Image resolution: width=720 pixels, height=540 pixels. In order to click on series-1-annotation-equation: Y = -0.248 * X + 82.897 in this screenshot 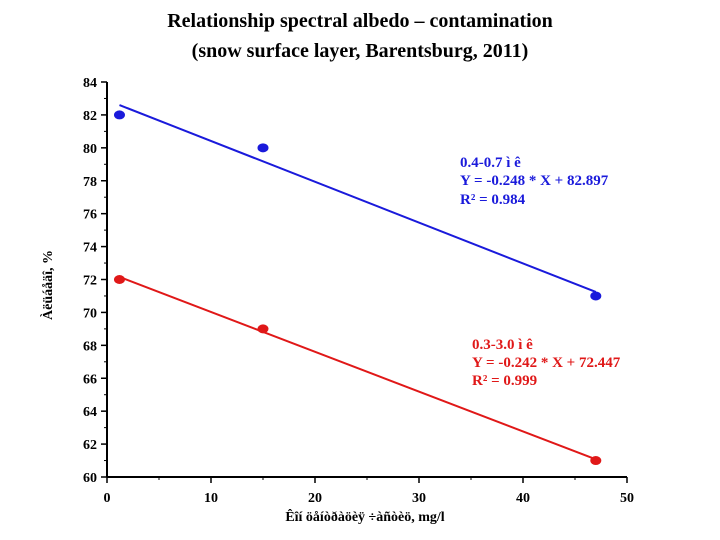, I will do `click(534, 181)`.